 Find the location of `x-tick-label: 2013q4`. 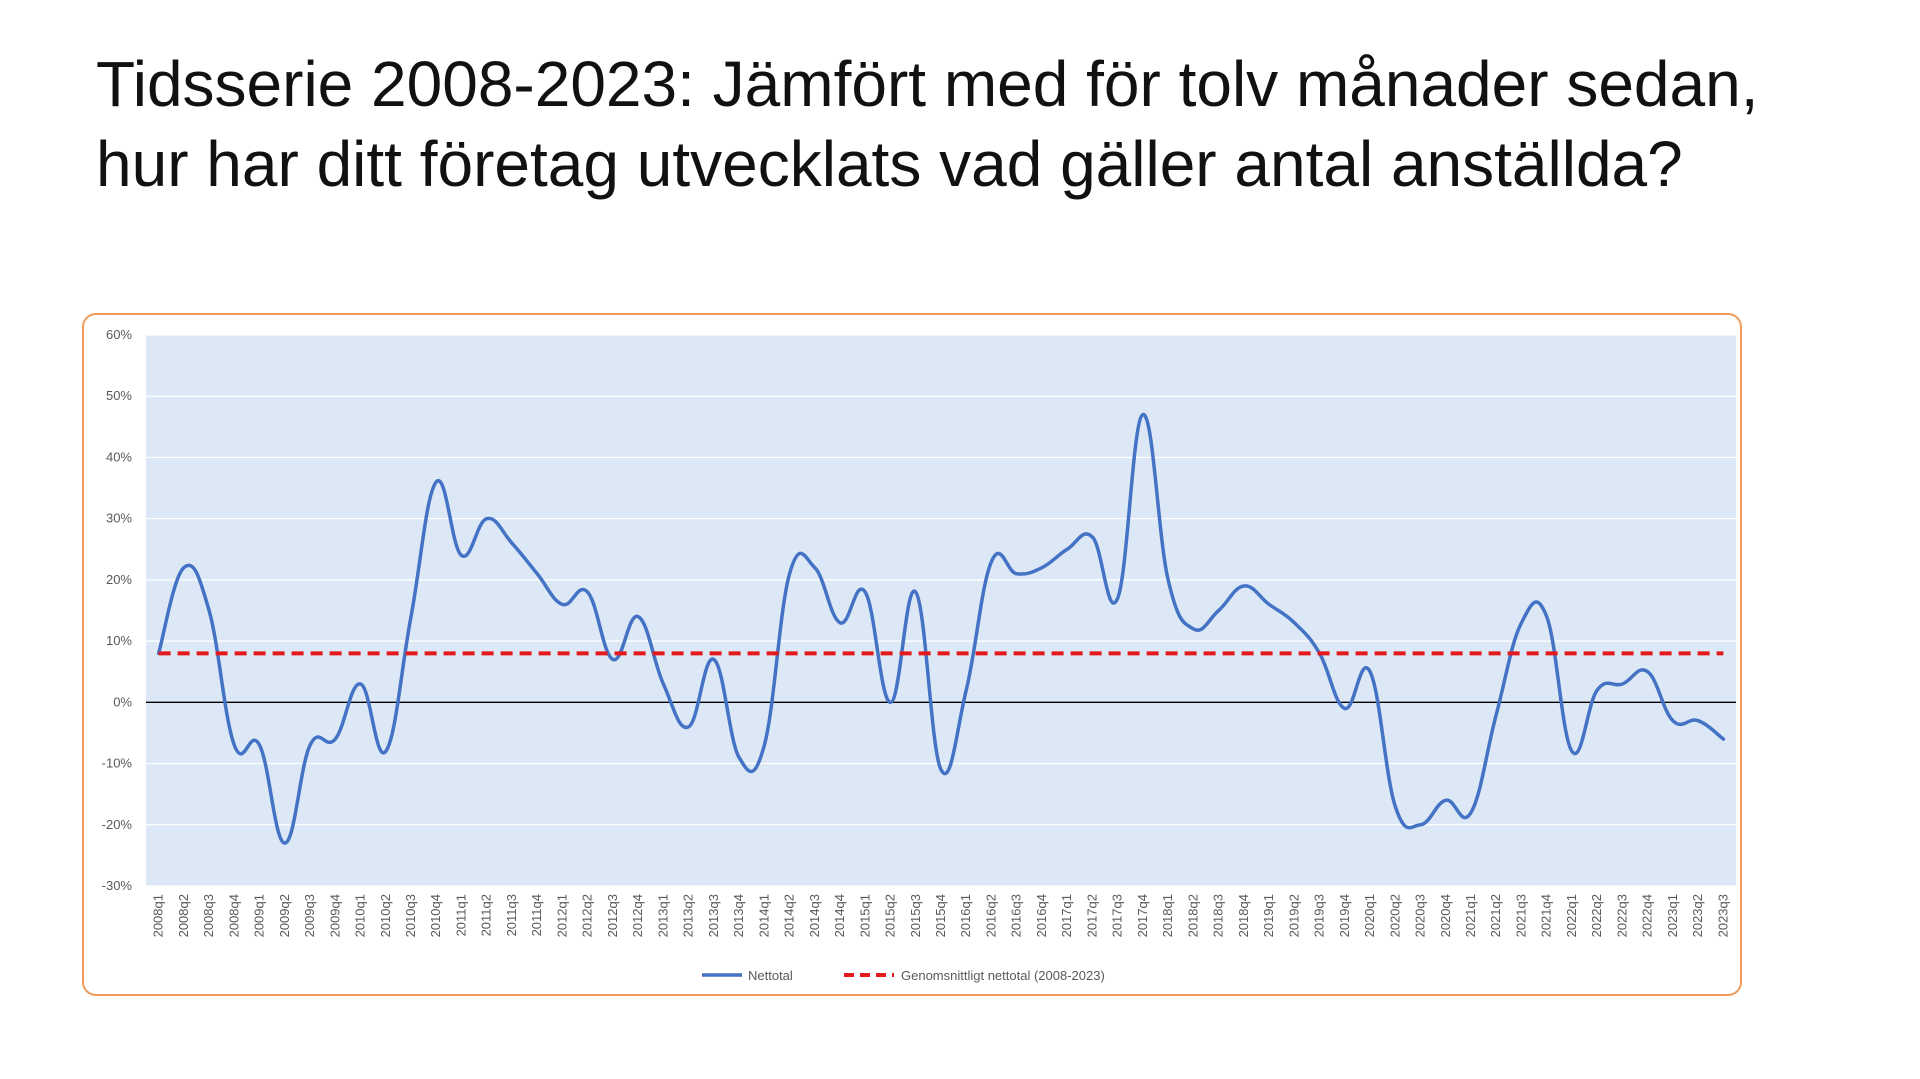

x-tick-label: 2013q4 is located at coordinates (738, 915).